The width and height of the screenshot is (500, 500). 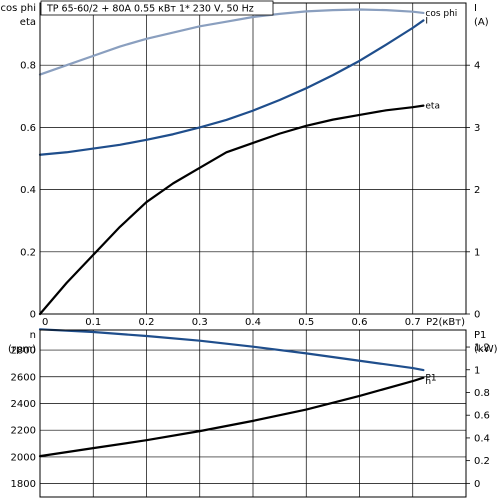 I want to click on x-axis-tick-label: 0.2, so click(x=147, y=322).